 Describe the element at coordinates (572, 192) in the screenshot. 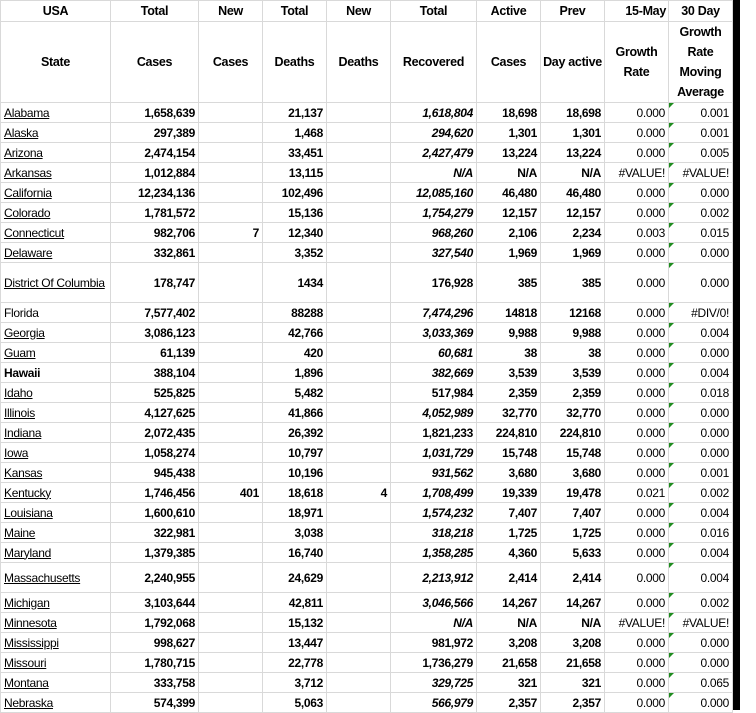

I see `prev-day-active-cell: 46,480` at that location.